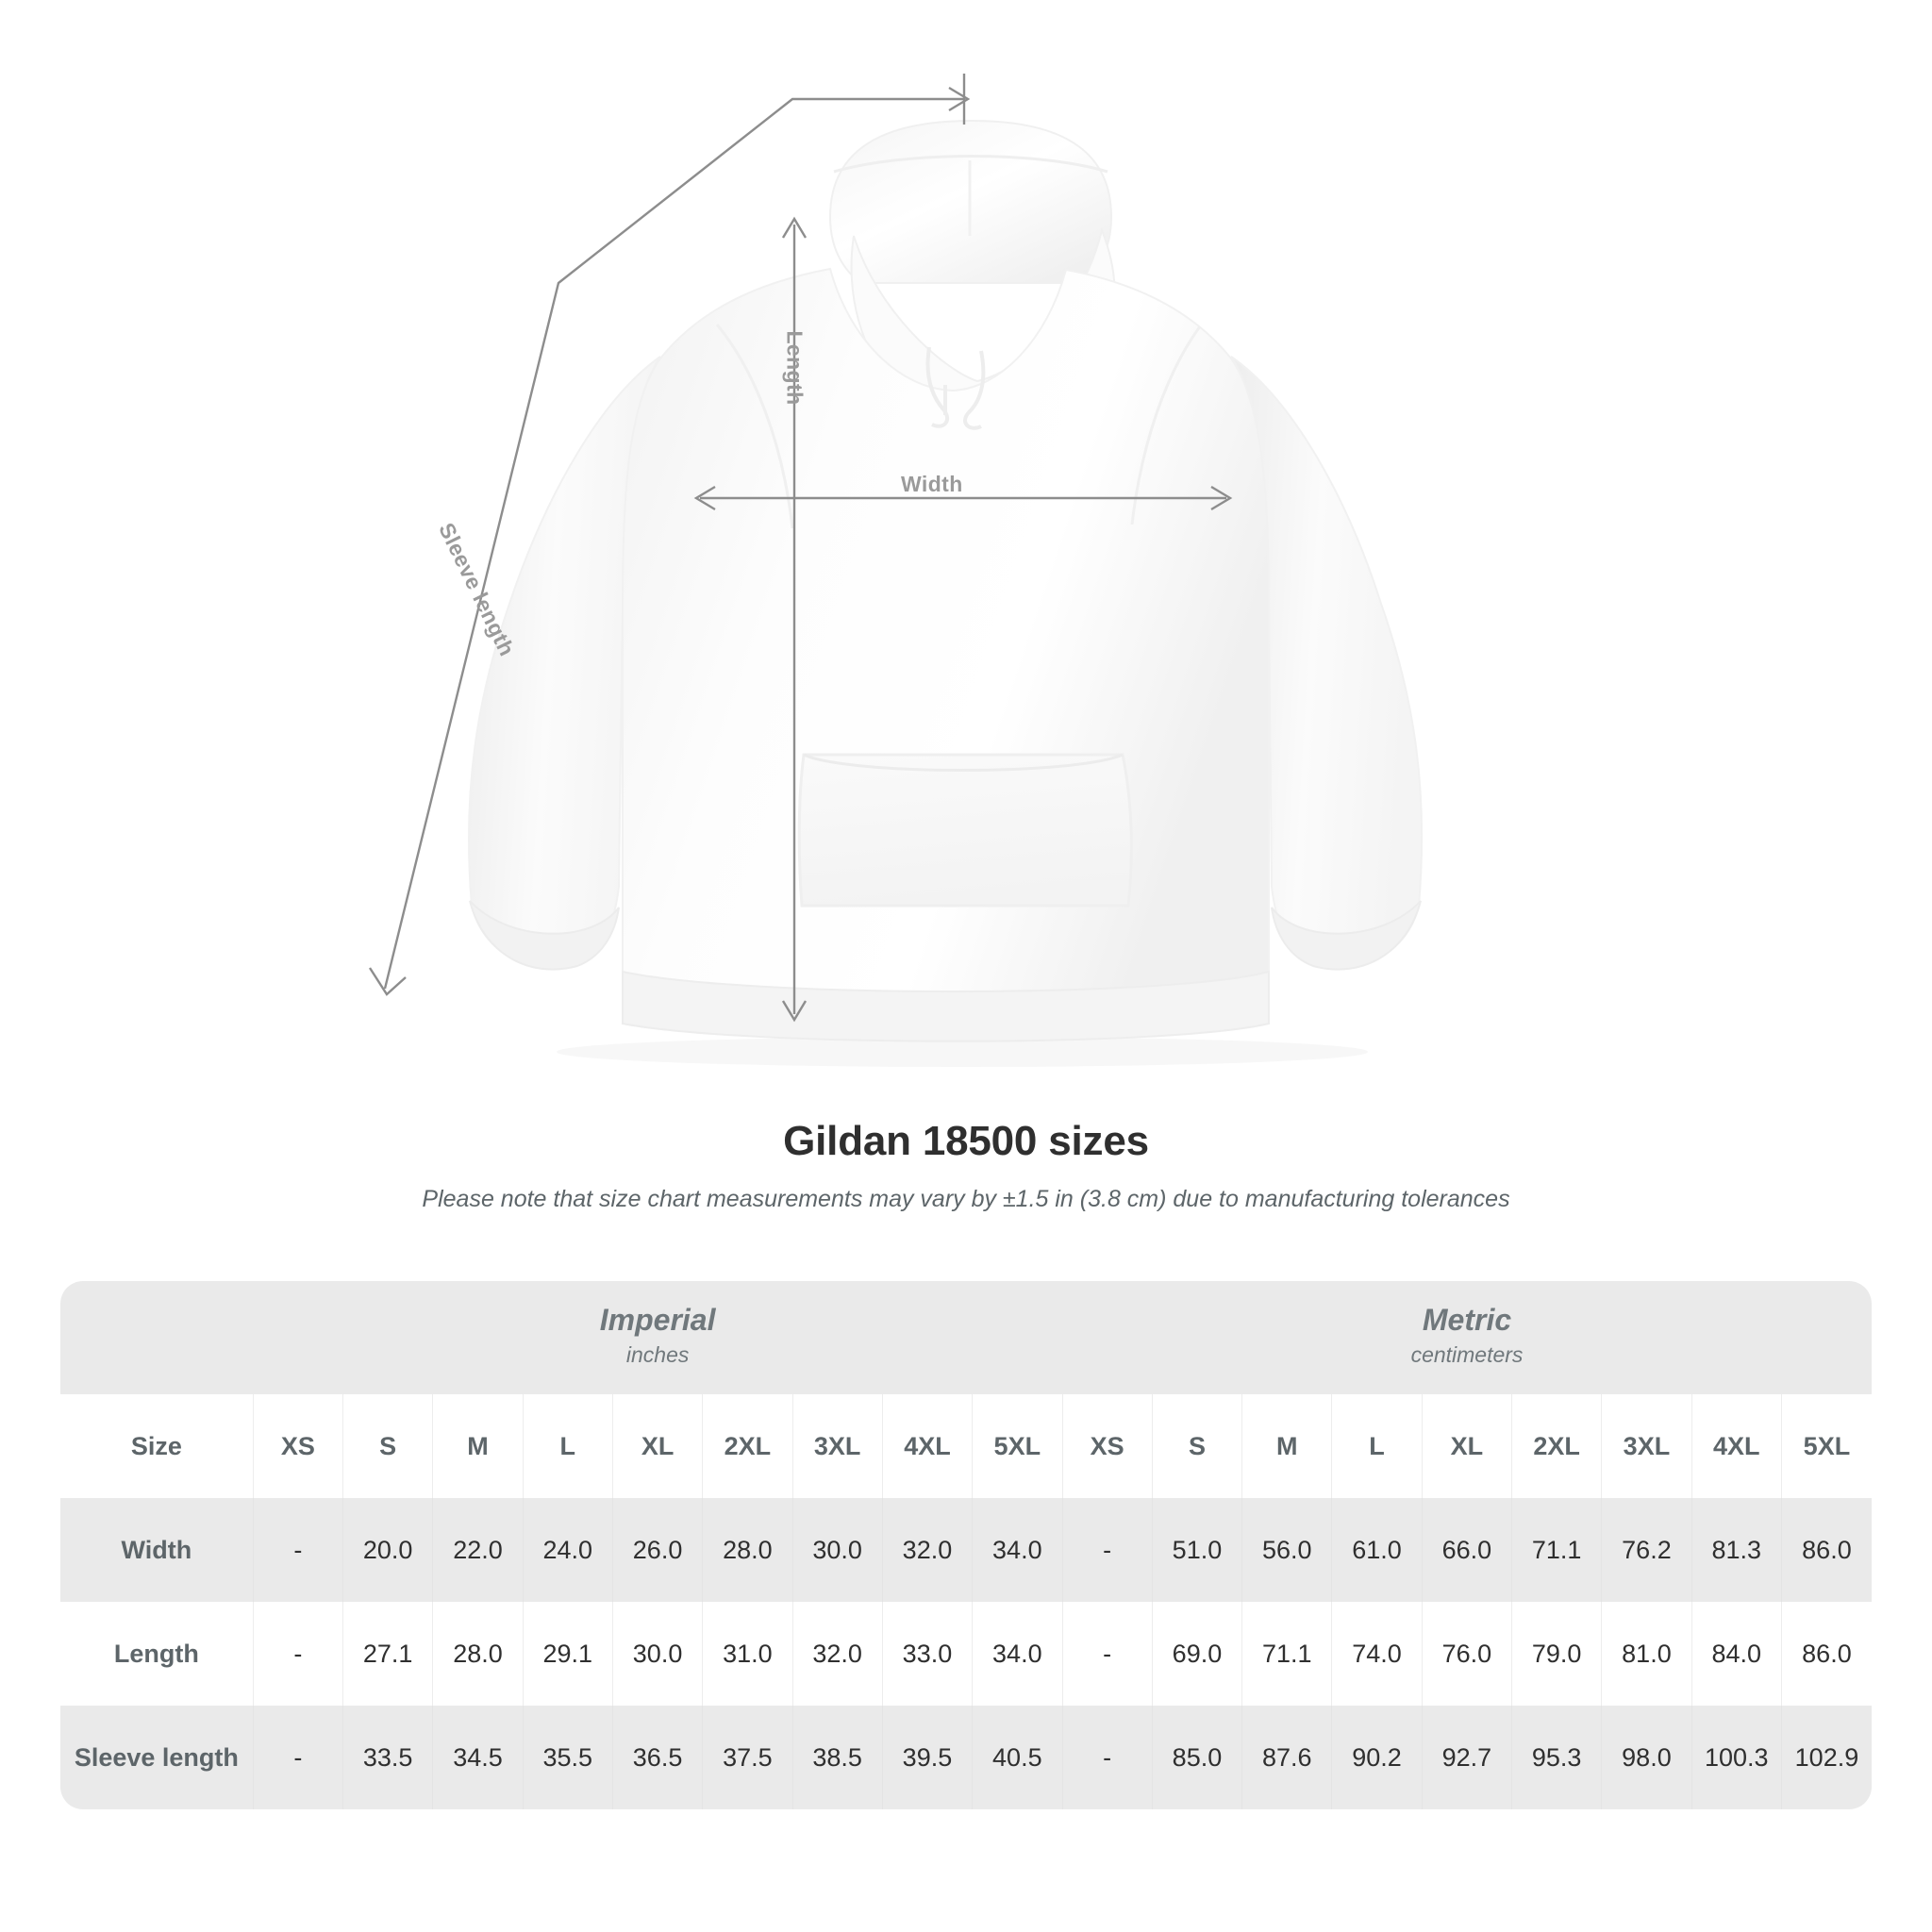  I want to click on cell-length-metric-4xl: 84.0, so click(1736, 1654).